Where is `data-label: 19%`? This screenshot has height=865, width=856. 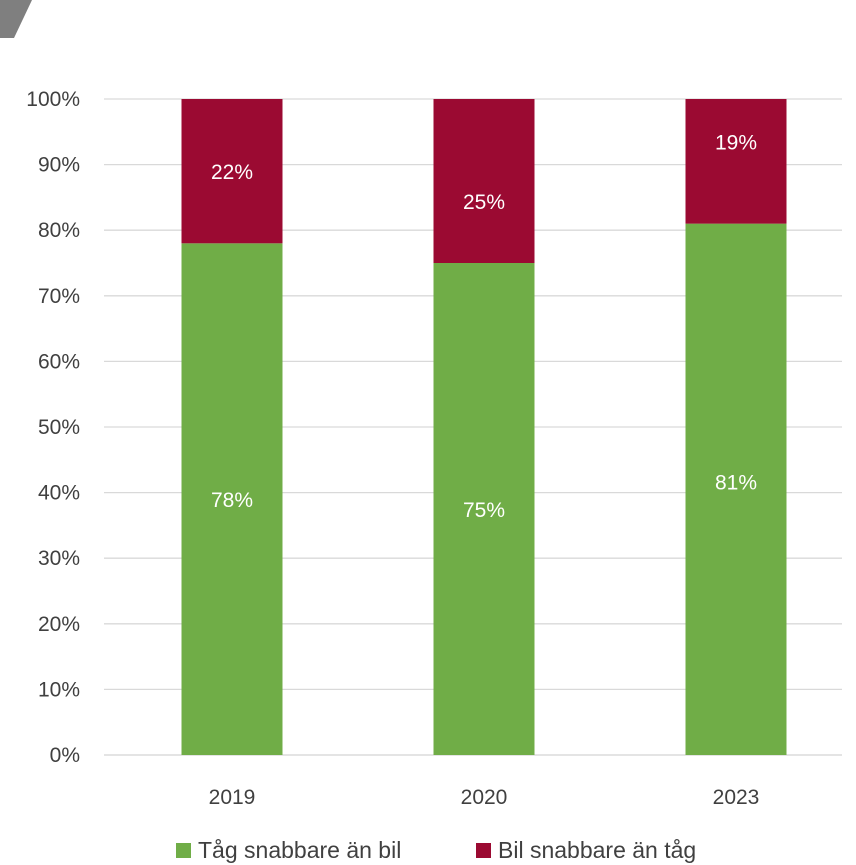
data-label: 19% is located at coordinates (736, 142).